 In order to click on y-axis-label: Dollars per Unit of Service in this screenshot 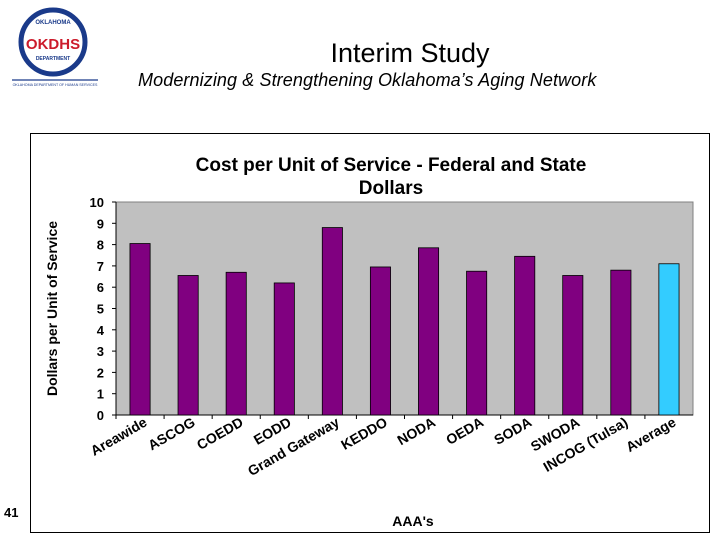, I will do `click(52, 308)`.